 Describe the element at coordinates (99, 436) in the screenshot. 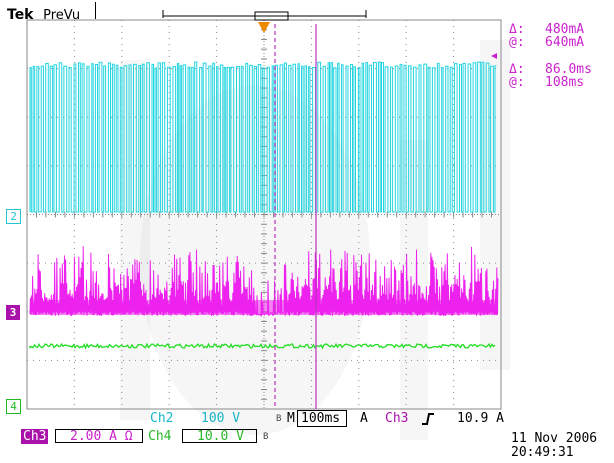

I see `ch3-scale: 2.00 A Ω` at that location.